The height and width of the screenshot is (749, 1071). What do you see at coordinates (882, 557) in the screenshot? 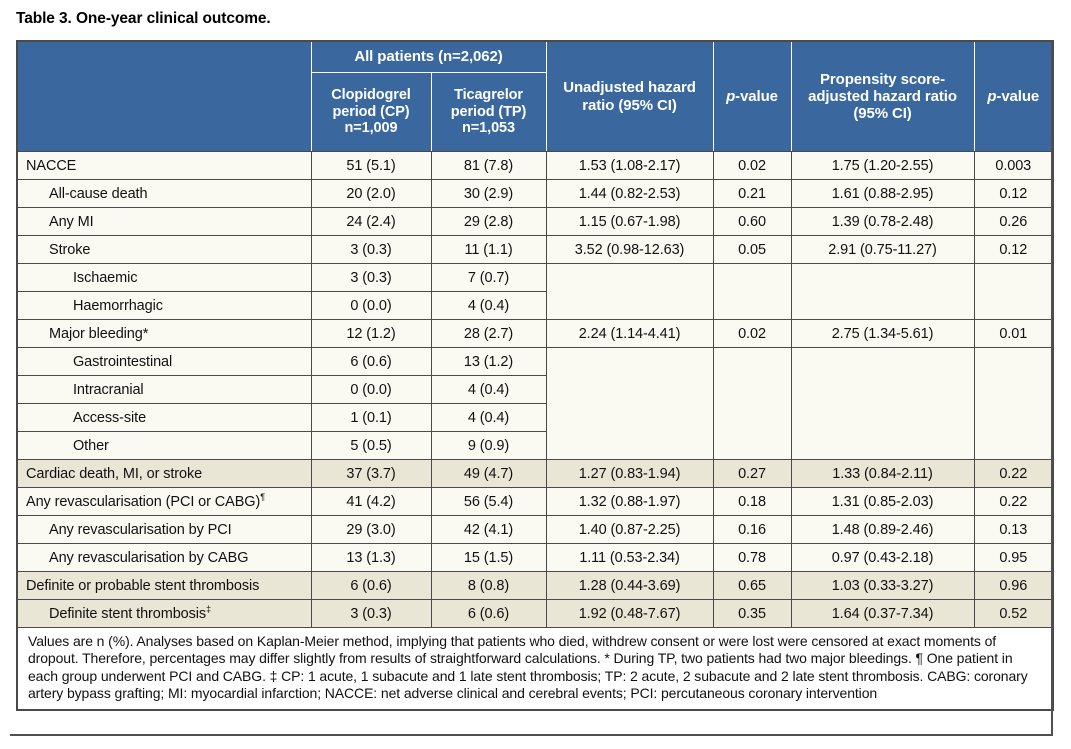
I see `adjusted-hr-cell: 0.97 (0.43-2.18)` at bounding box center [882, 557].